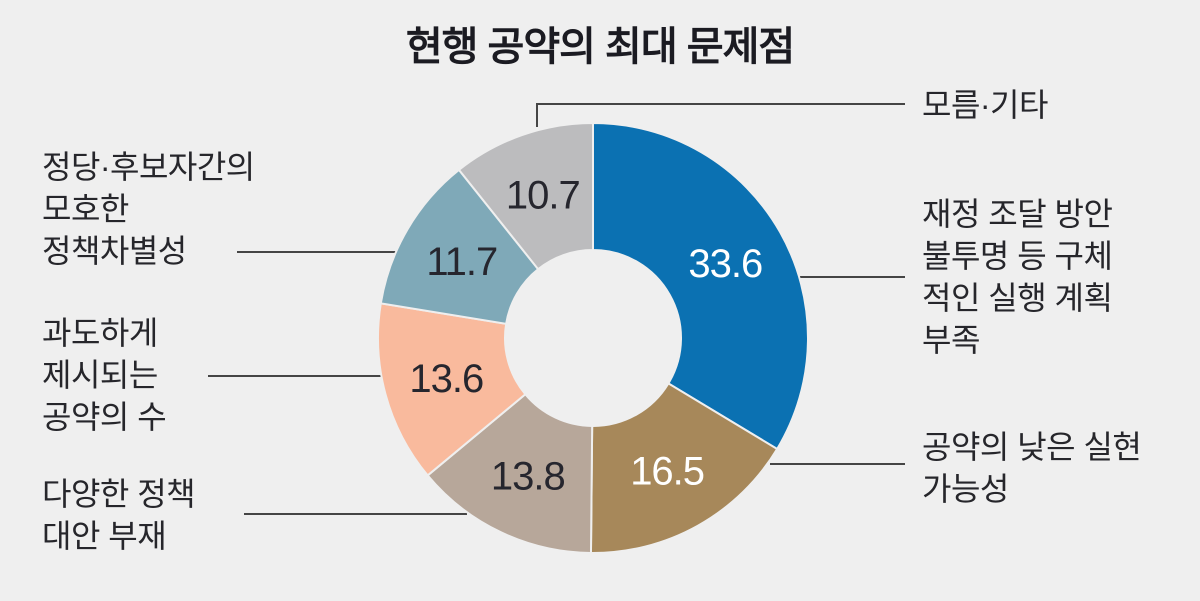  Describe the element at coordinates (148, 209) in the screenshot. I see `label-segment-4: 정당·후보자간의 모호한 정책차별성` at that location.